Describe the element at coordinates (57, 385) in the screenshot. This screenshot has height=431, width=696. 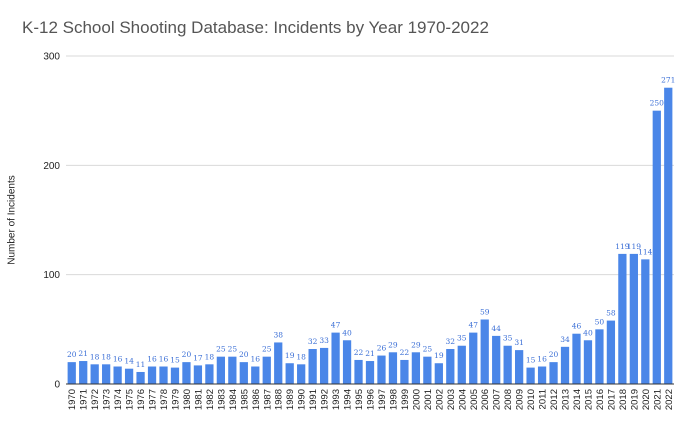
I see `y-tick-label: 0` at that location.